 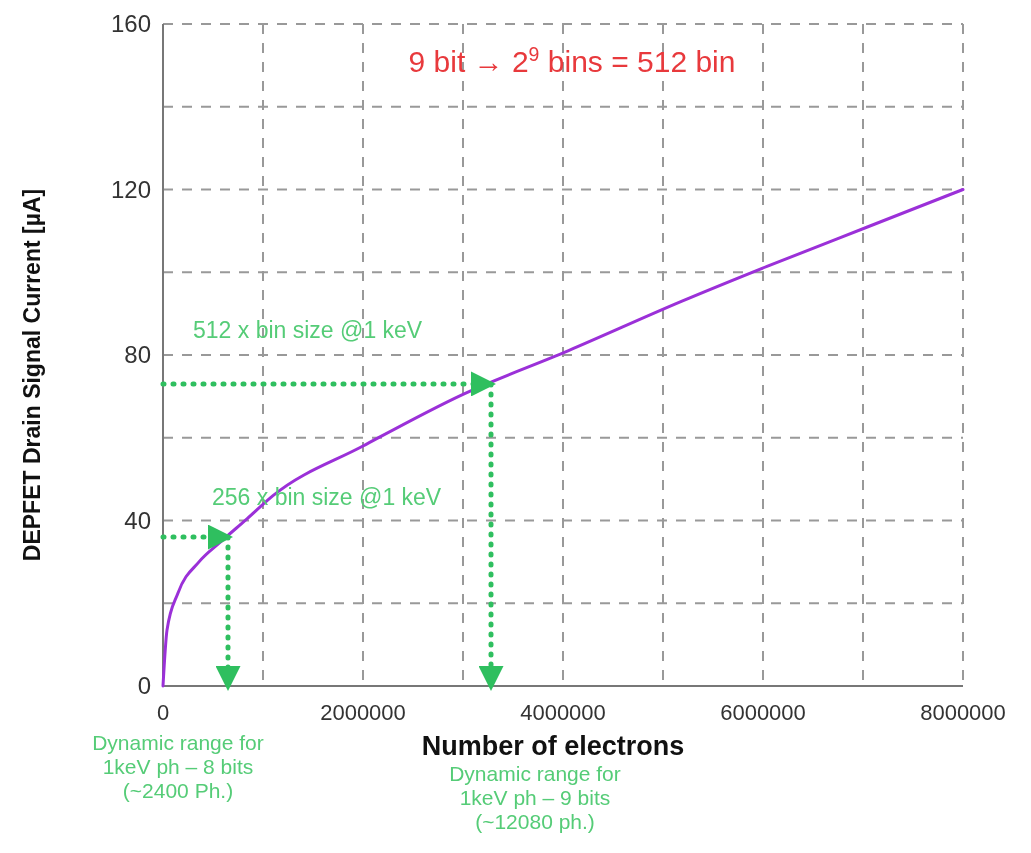 I want to click on x-axis-title: Number of electrons, so click(x=553, y=746).